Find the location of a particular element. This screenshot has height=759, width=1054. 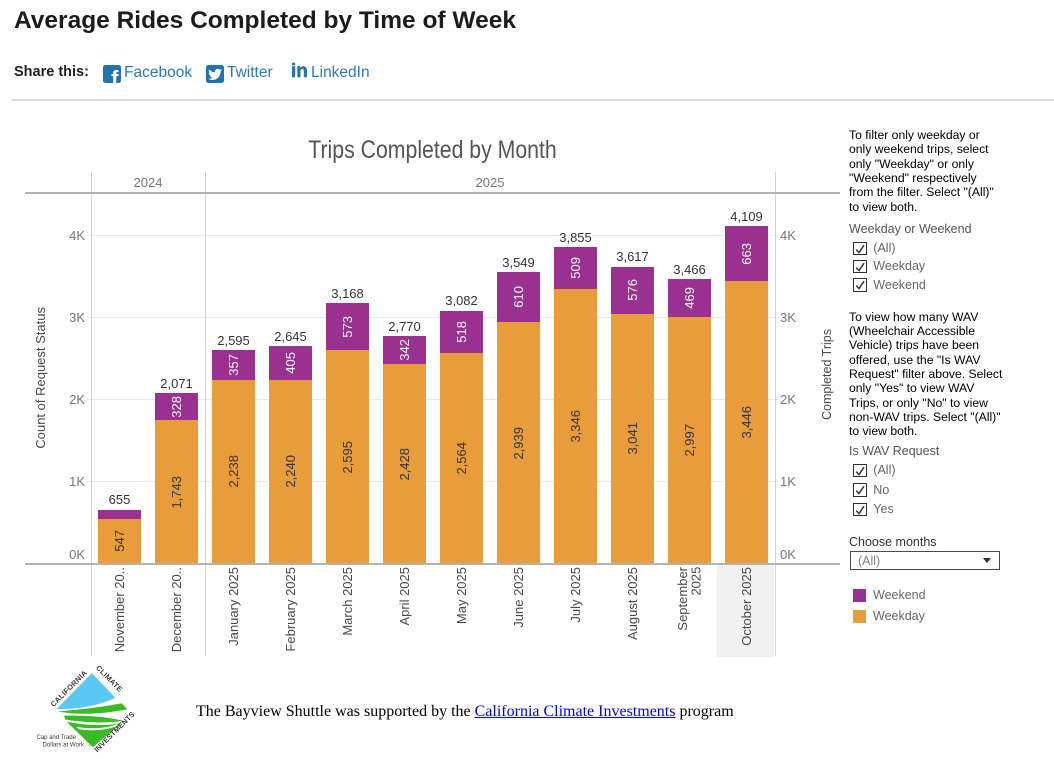

svg-text: f is located at coordinates (115, 74).